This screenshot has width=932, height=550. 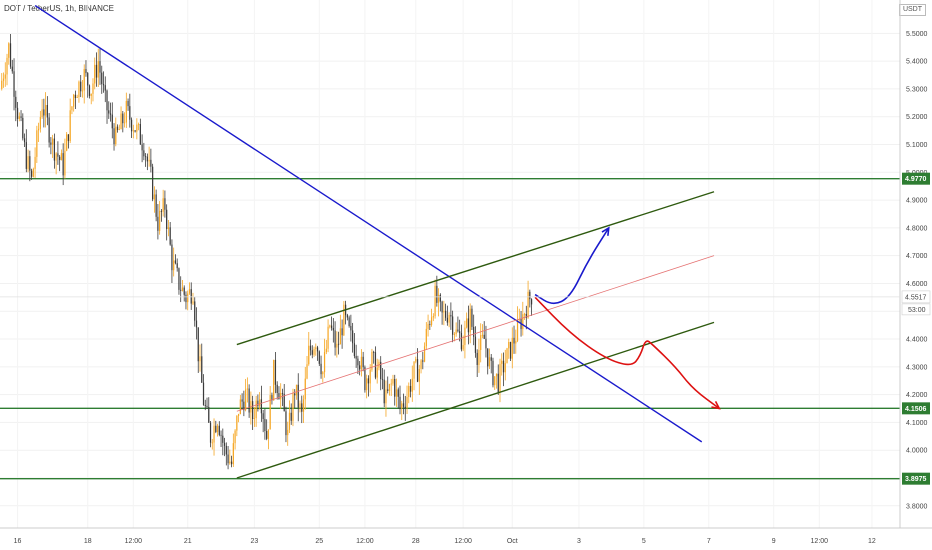 I want to click on x-tick-label: 12:00, so click(x=134, y=541).